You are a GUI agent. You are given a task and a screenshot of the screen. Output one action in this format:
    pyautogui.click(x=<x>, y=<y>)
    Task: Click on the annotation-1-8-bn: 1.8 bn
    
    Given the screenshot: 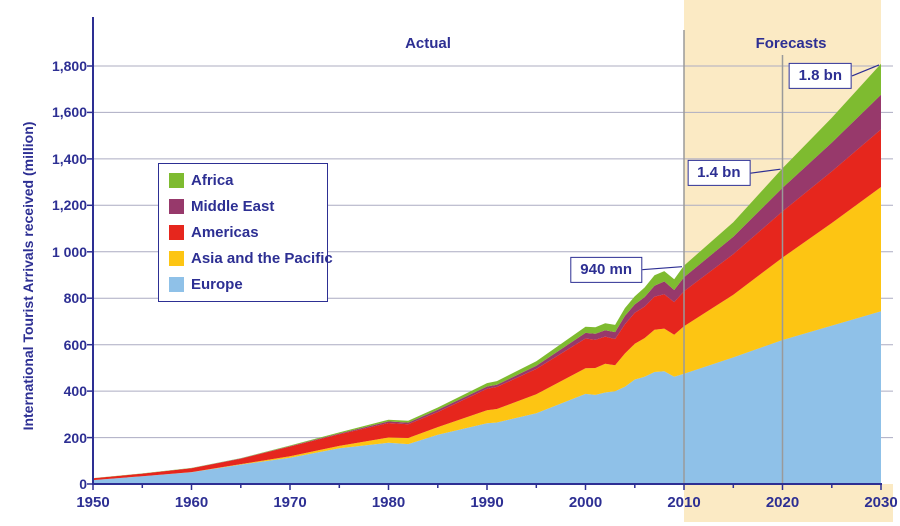 What is the action you would take?
    pyautogui.click(x=820, y=76)
    